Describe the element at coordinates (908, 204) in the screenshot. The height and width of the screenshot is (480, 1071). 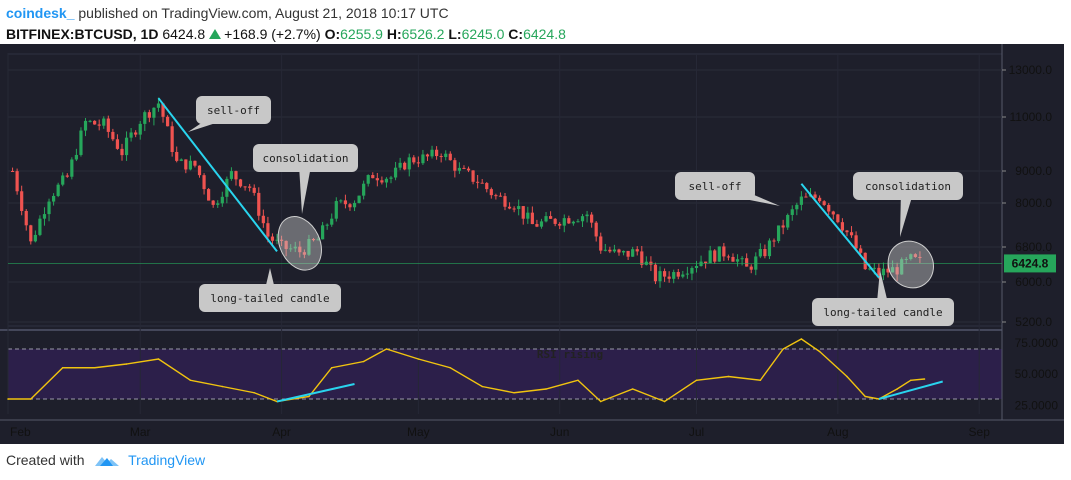
I see `annotation-callout: consolidation` at that location.